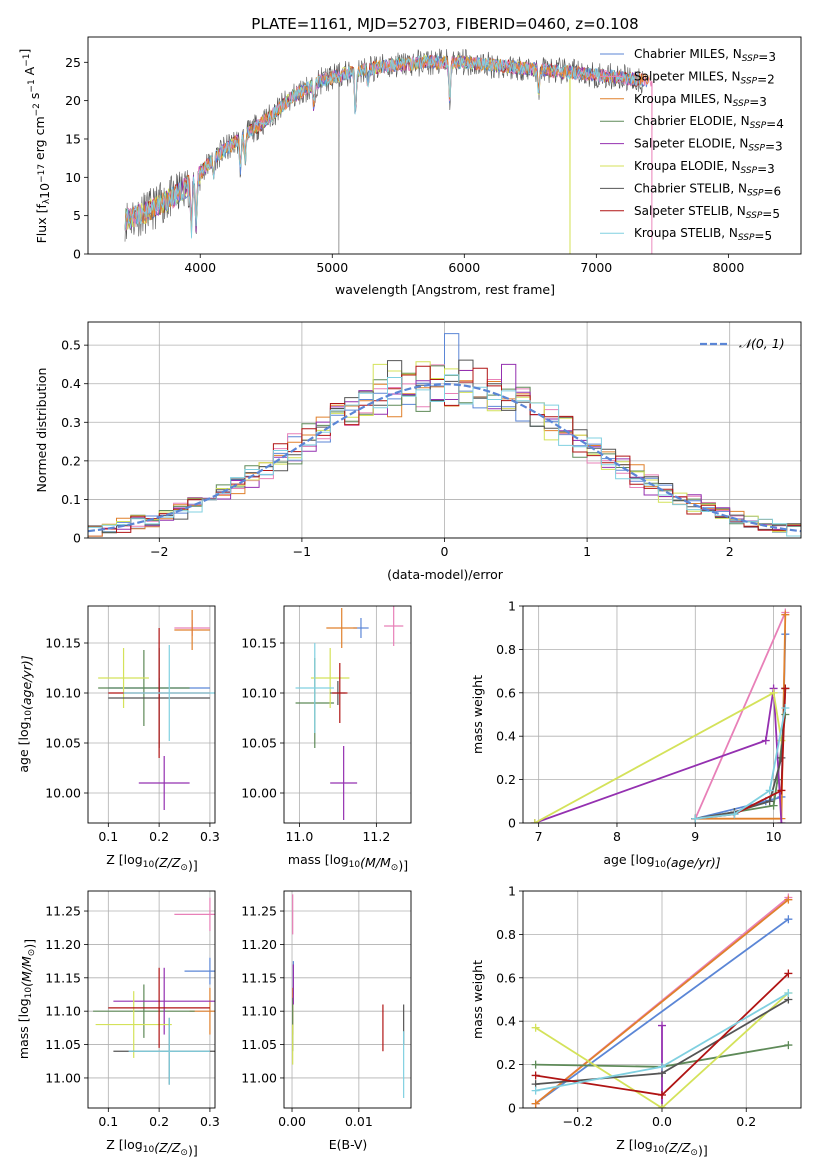  I want to click on label-part: =5, so click(771, 214).